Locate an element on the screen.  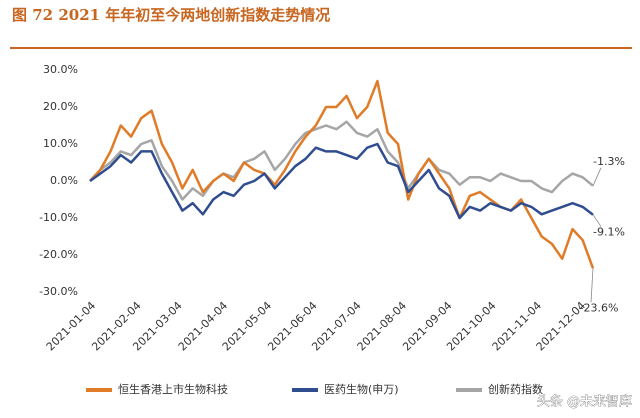
legend-label: 医药生物(申万) is located at coordinates (361, 389).